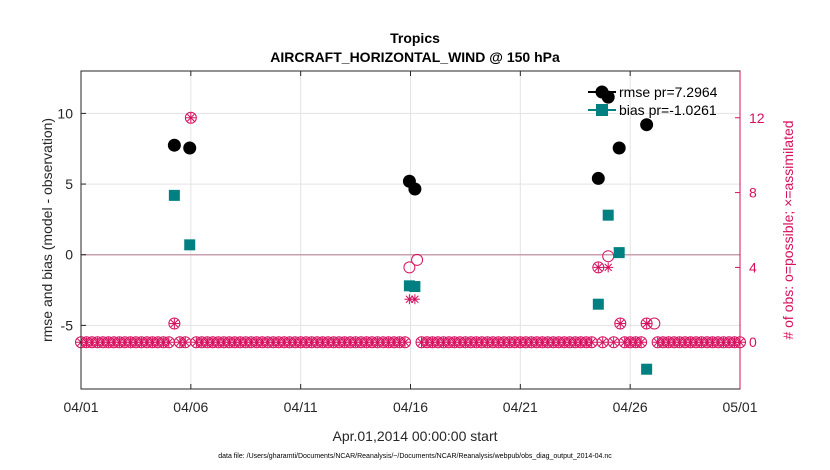  What do you see at coordinates (602, 110) in the screenshot?
I see `legend-bias-marker` at bounding box center [602, 110].